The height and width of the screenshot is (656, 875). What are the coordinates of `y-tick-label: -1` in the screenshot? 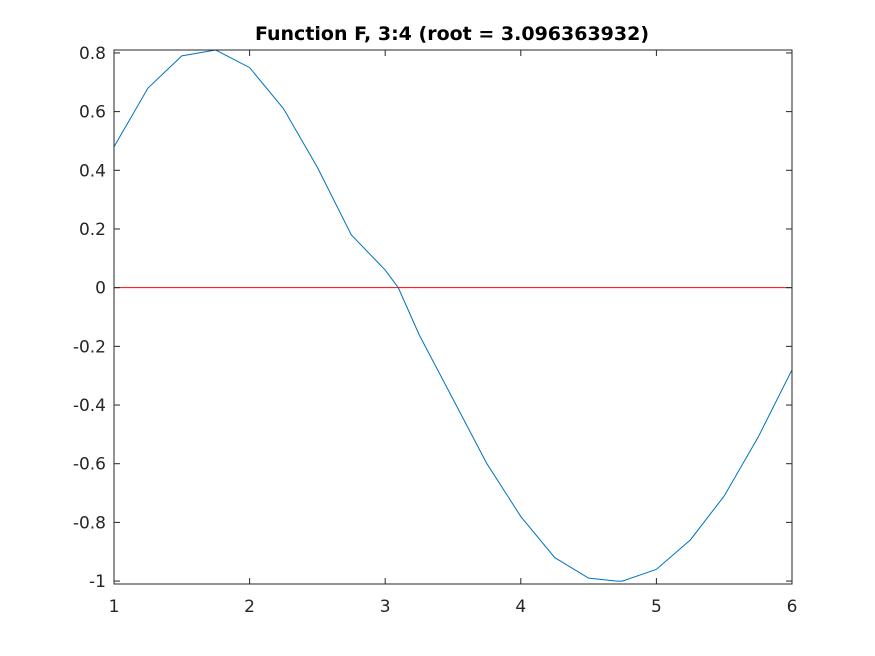 It's located at (97, 582).